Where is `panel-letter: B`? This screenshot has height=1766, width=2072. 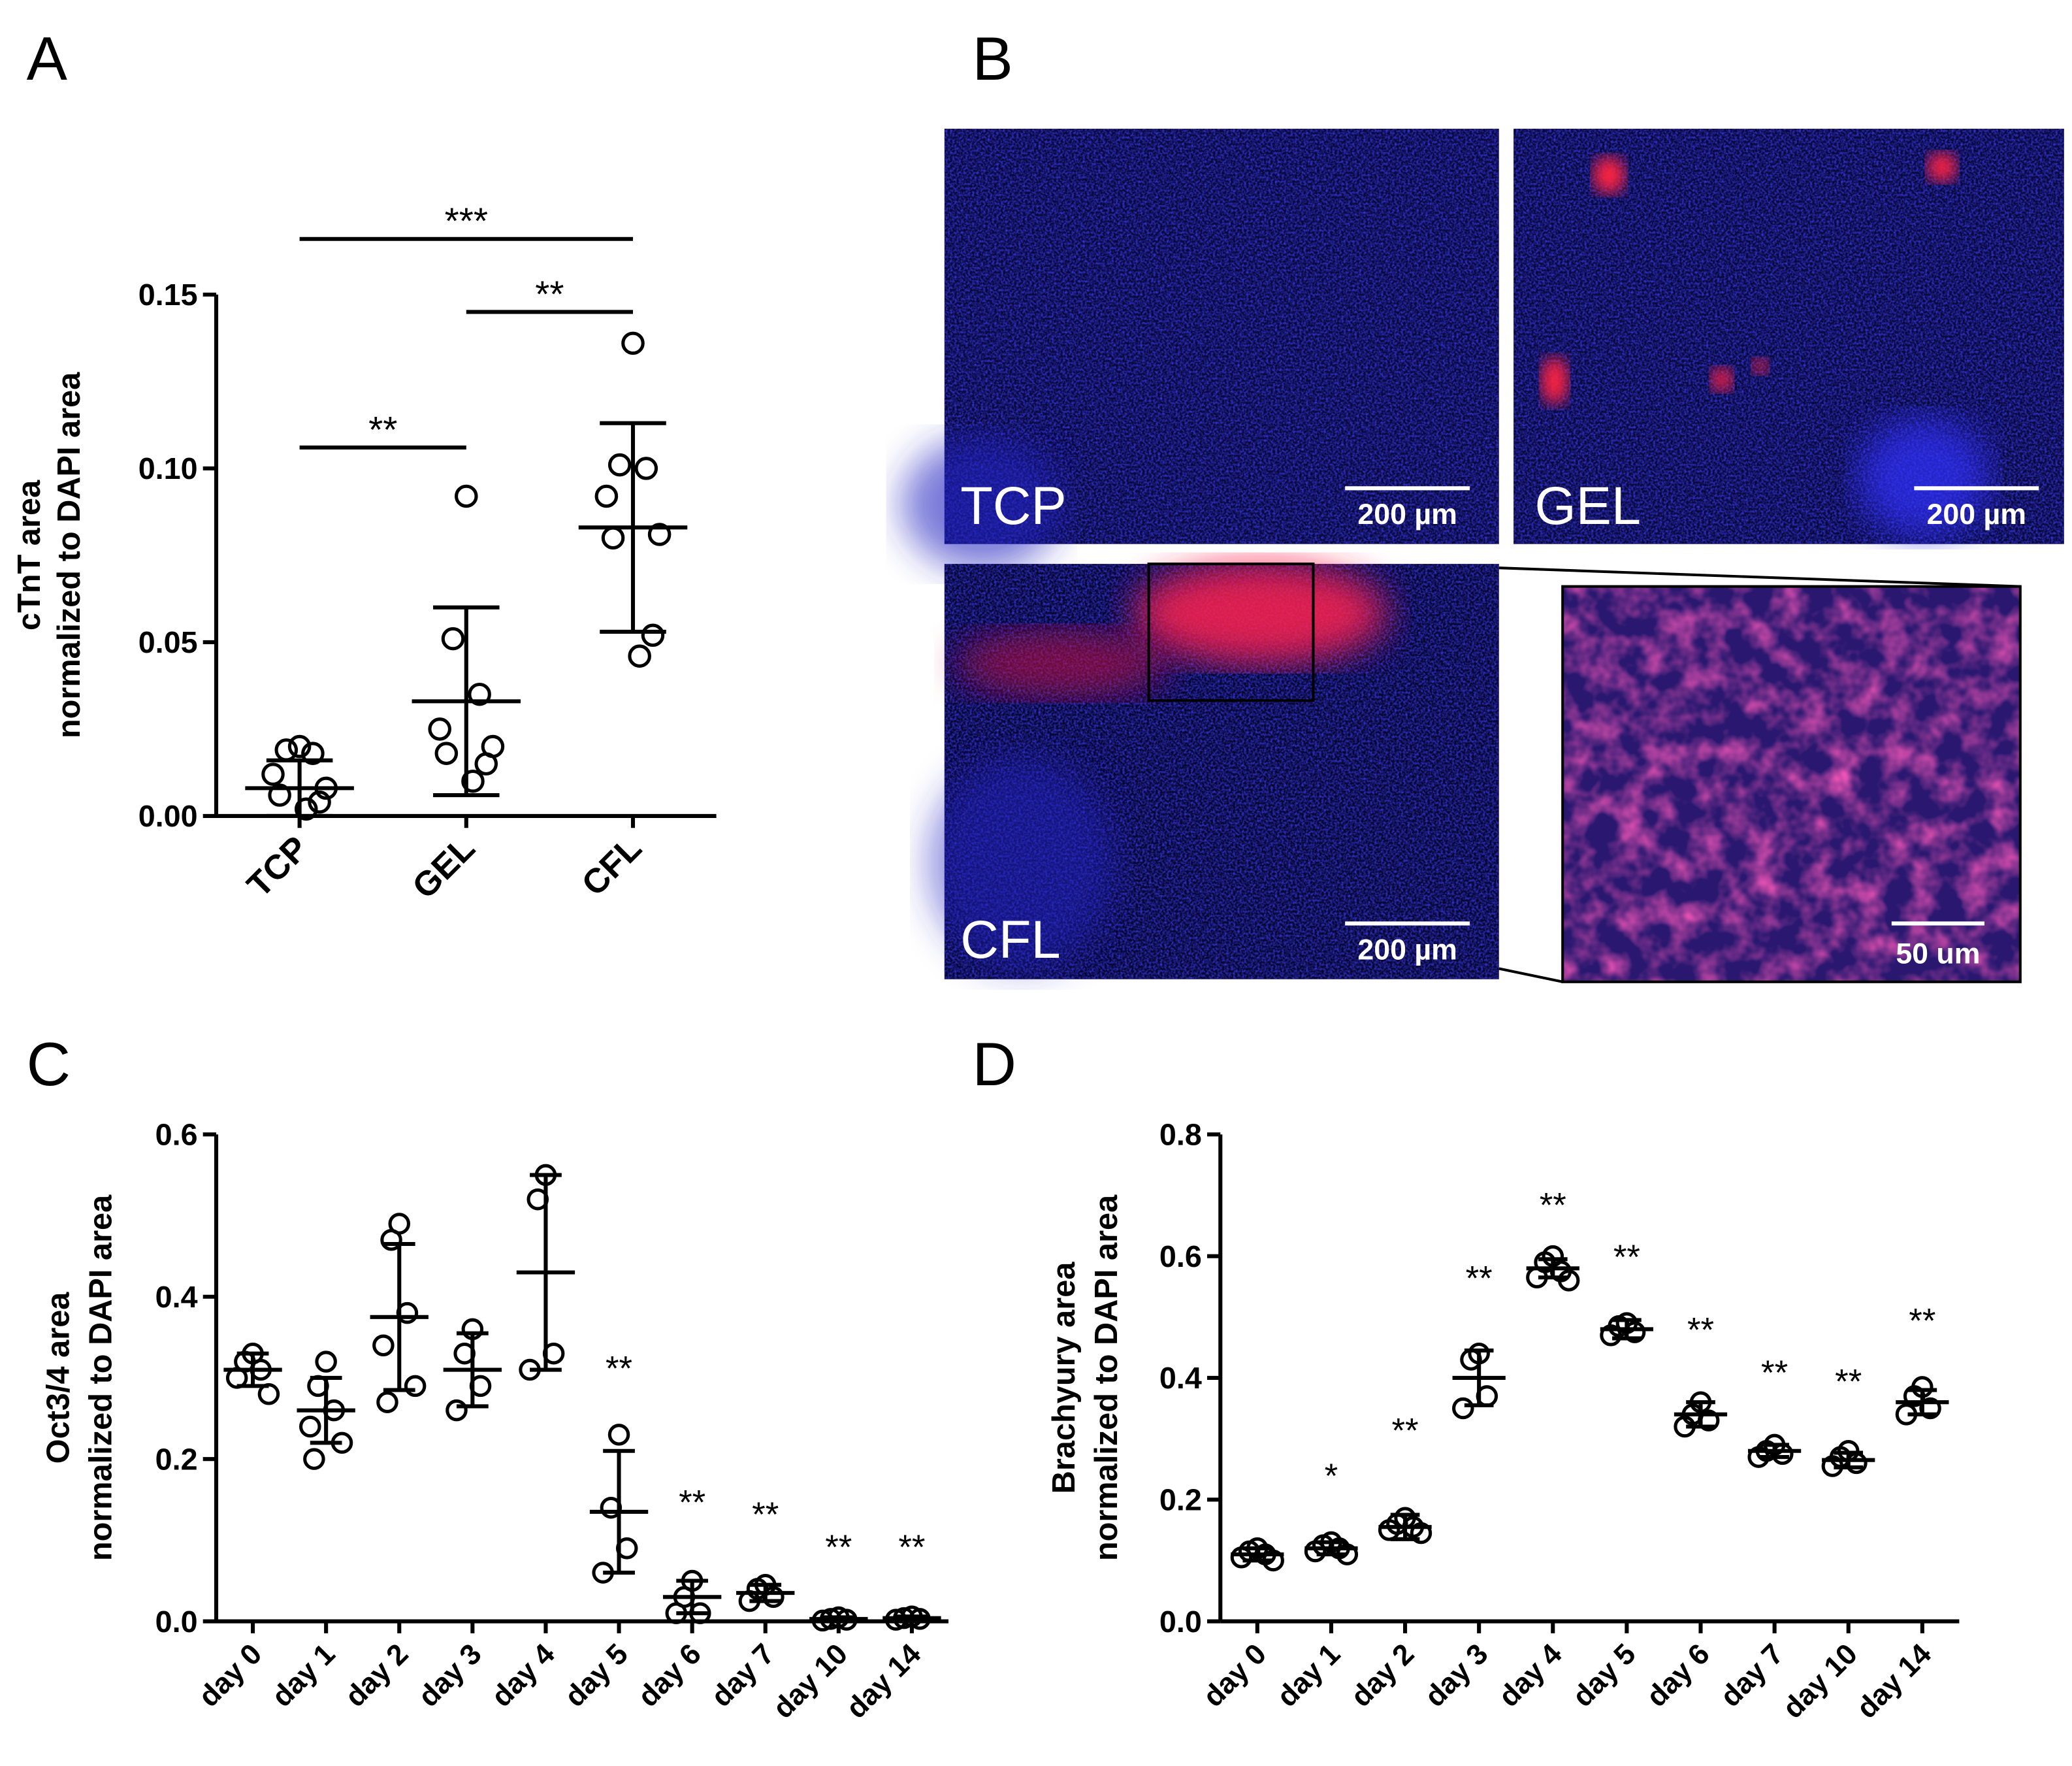
panel-letter: B is located at coordinates (993, 58).